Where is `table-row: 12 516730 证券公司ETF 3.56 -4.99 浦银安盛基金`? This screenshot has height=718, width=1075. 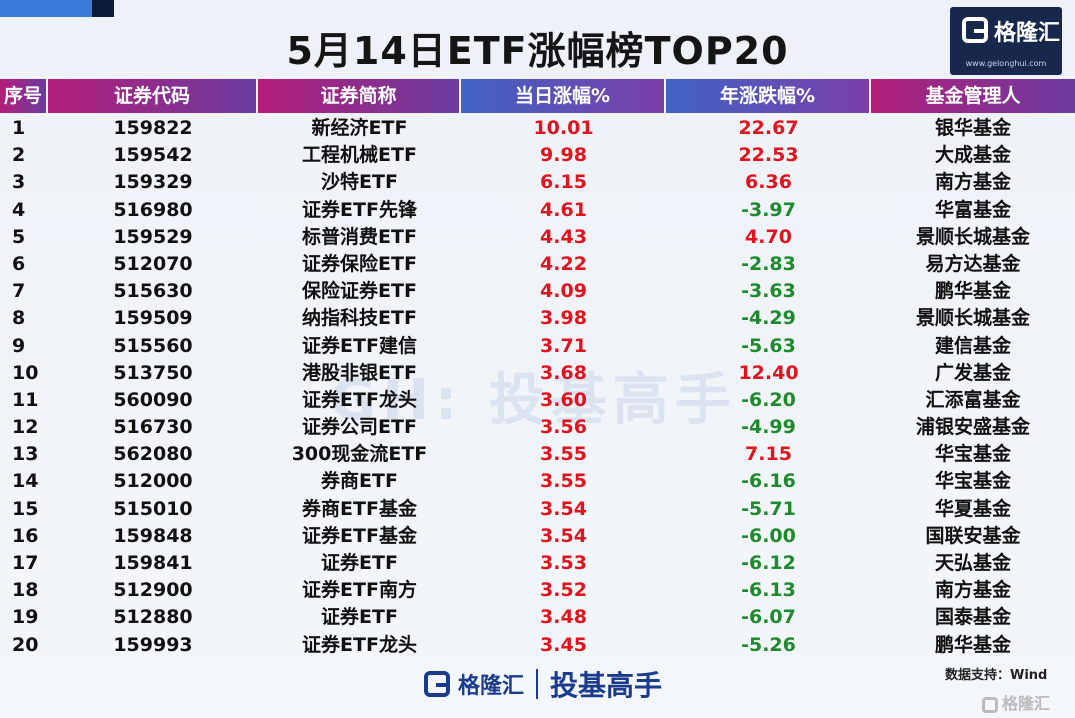 table-row: 12 516730 证券公司ETF 3.56 -4.99 浦银安盛基金 is located at coordinates (537, 427).